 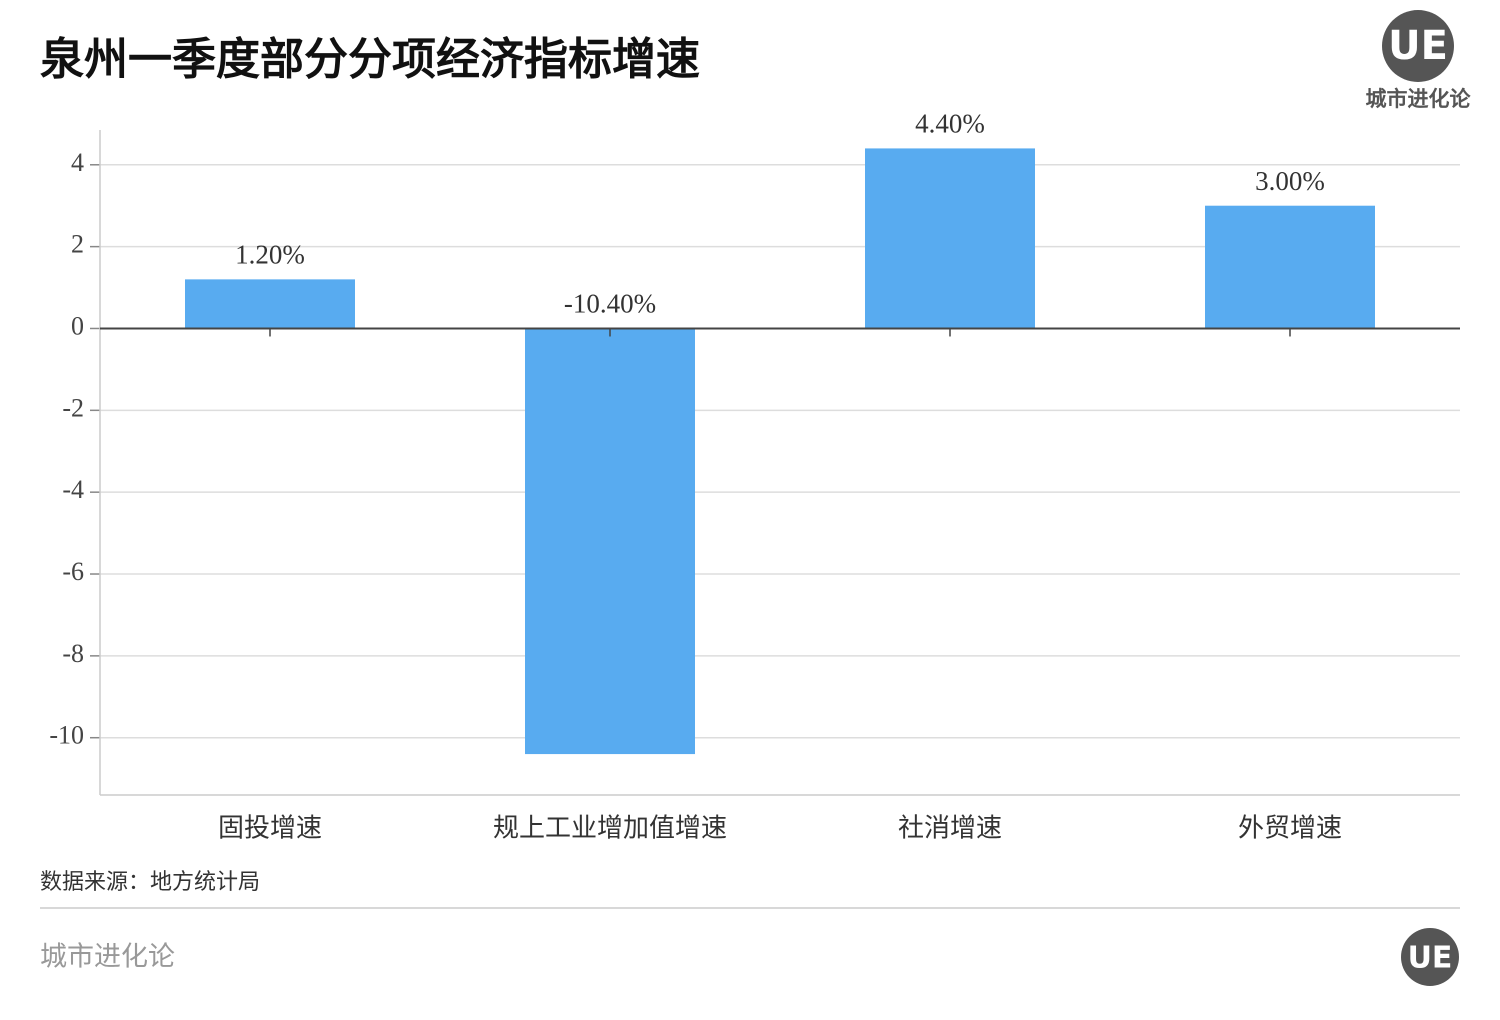 What do you see at coordinates (107, 957) in the screenshot?
I see `footer-name: 城市进化论` at bounding box center [107, 957].